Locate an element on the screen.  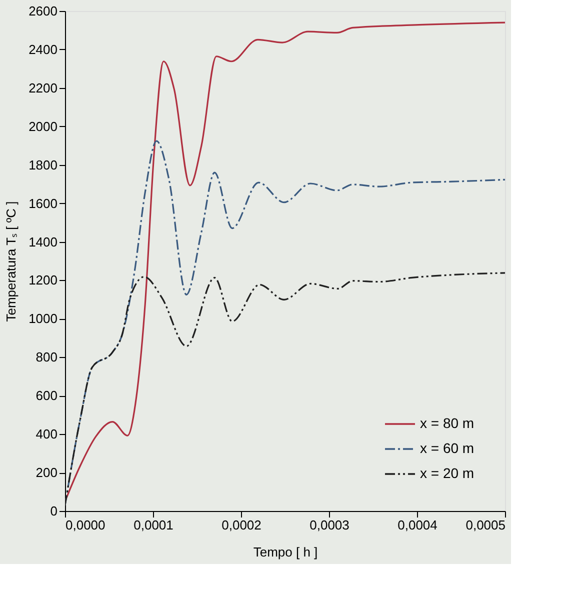
y-tick-label: 2400 is located at coordinates (43, 49).